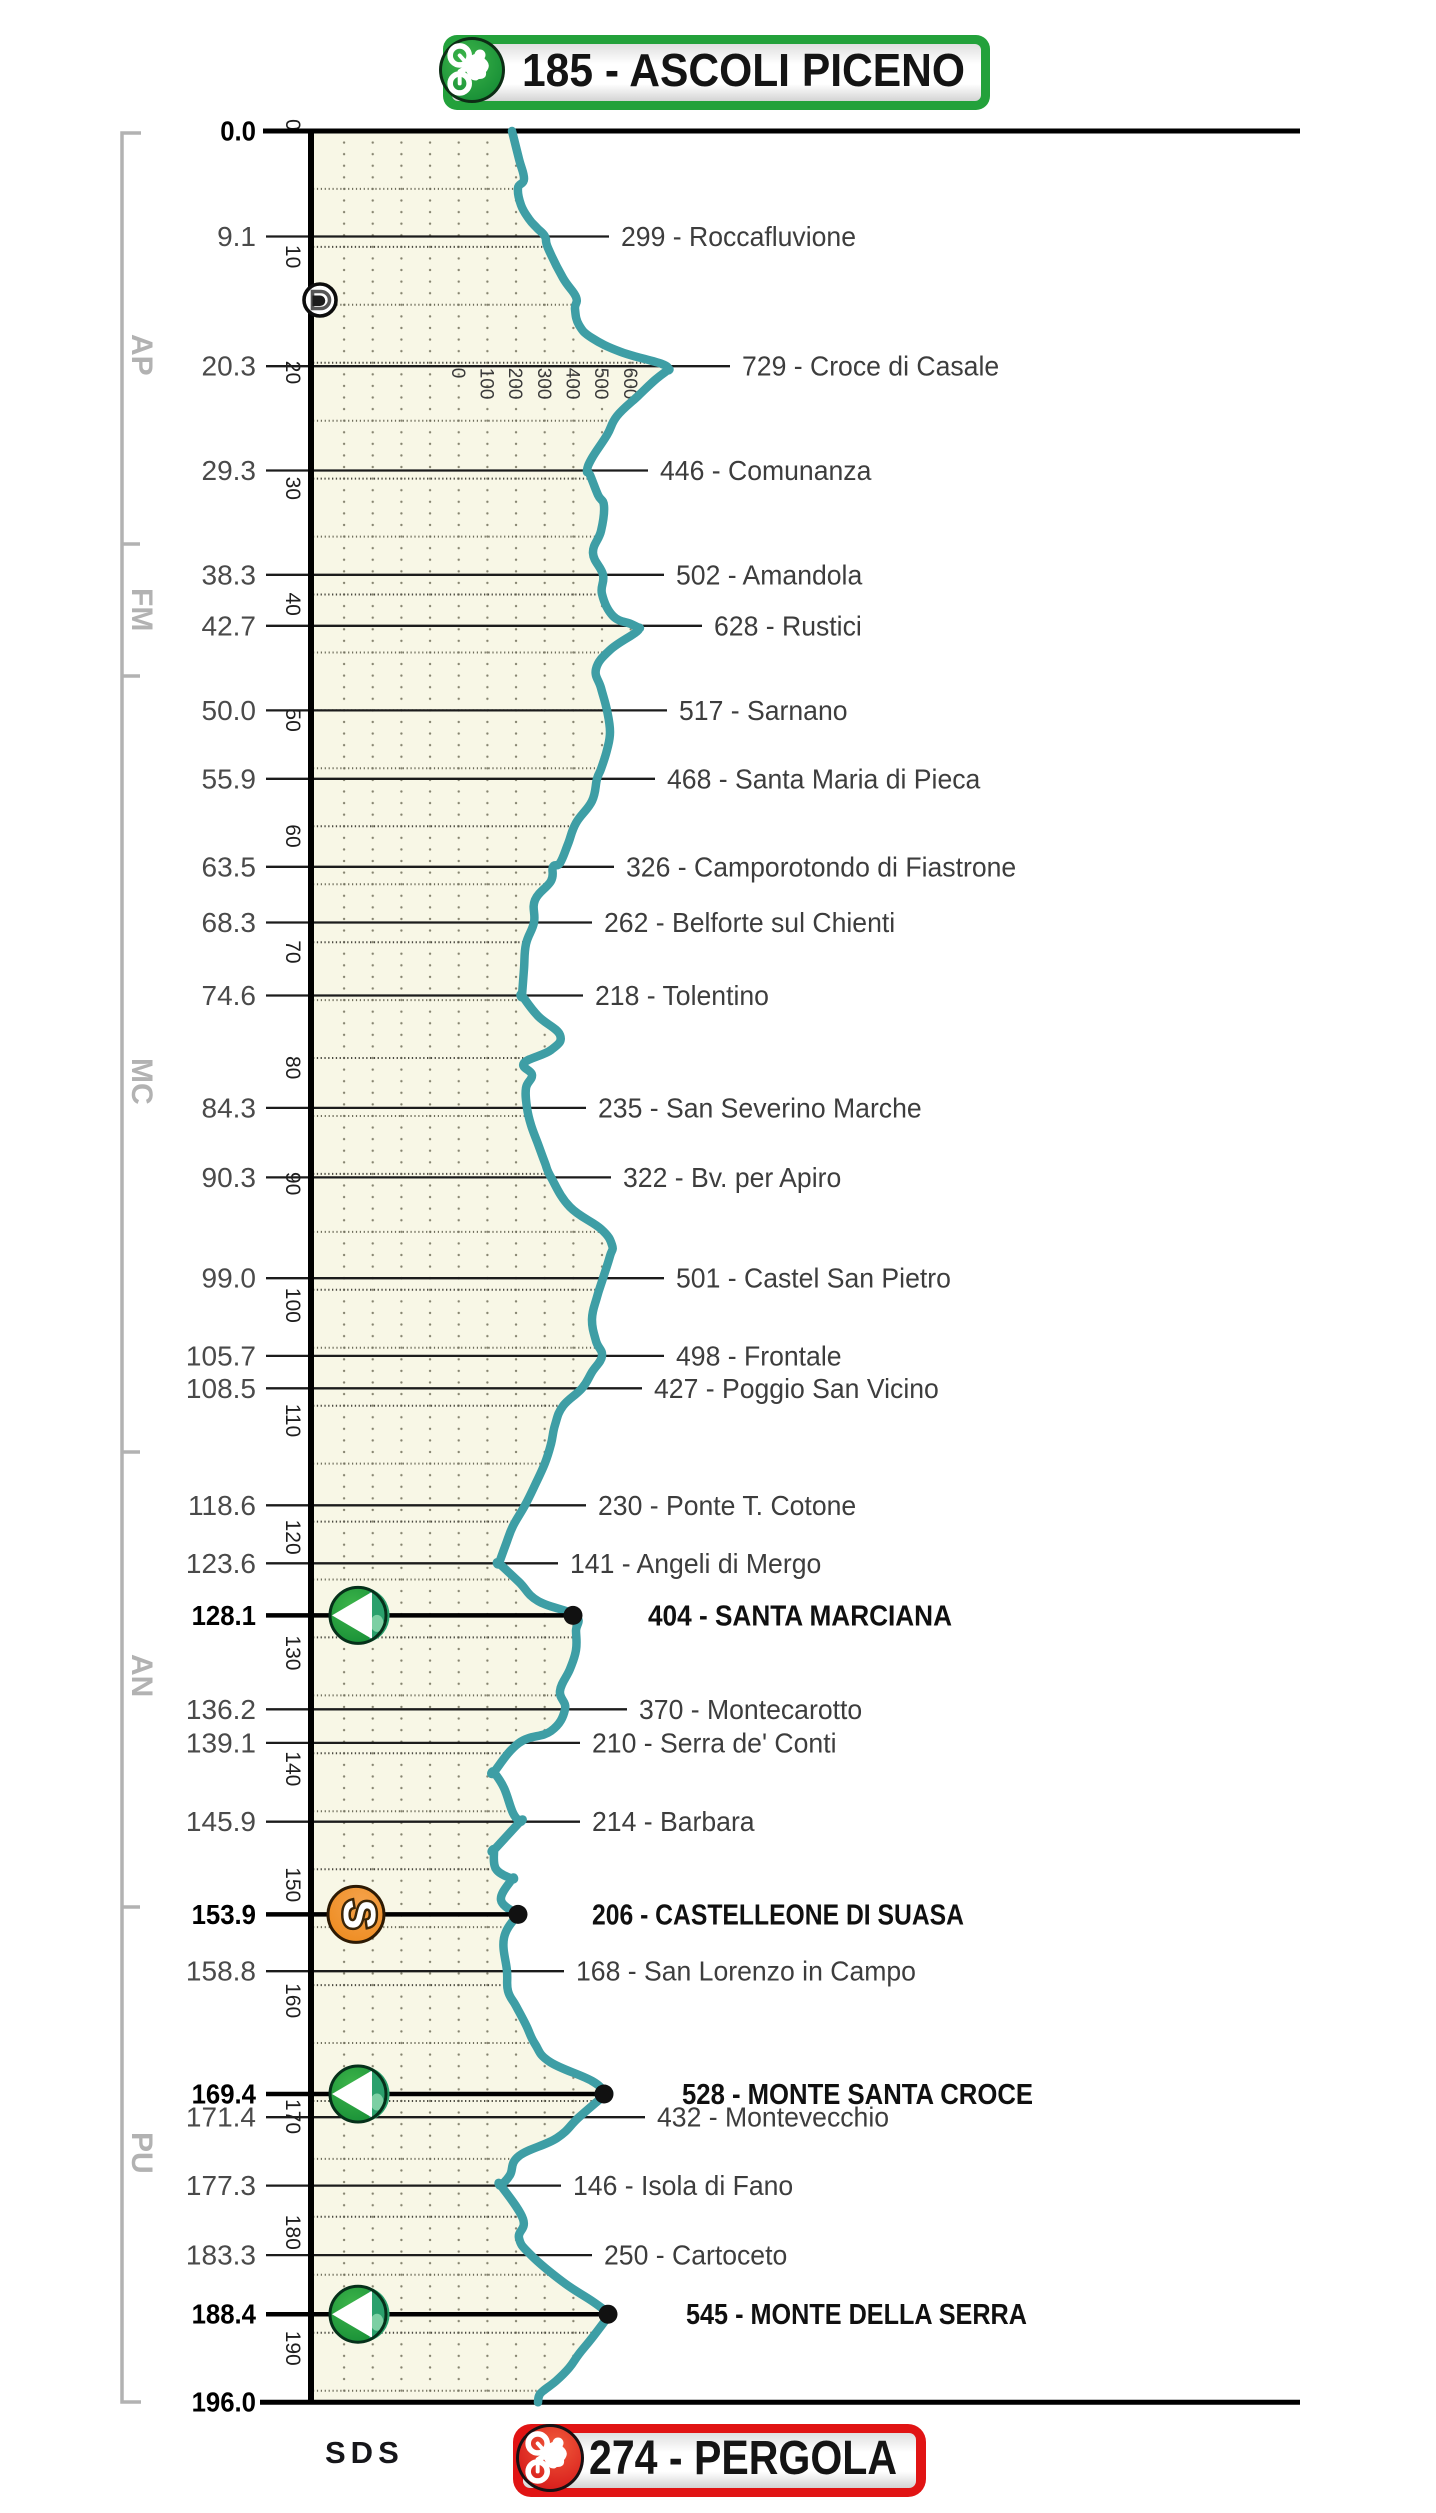 This screenshot has height=2513, width=1436. I want to click on svg-text: 99.0, so click(229, 1278).